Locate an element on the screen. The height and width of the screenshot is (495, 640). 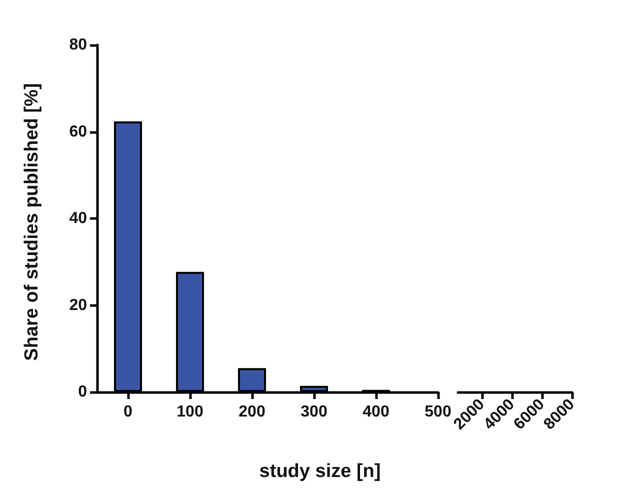
x-tick-label: 400 is located at coordinates (376, 412).